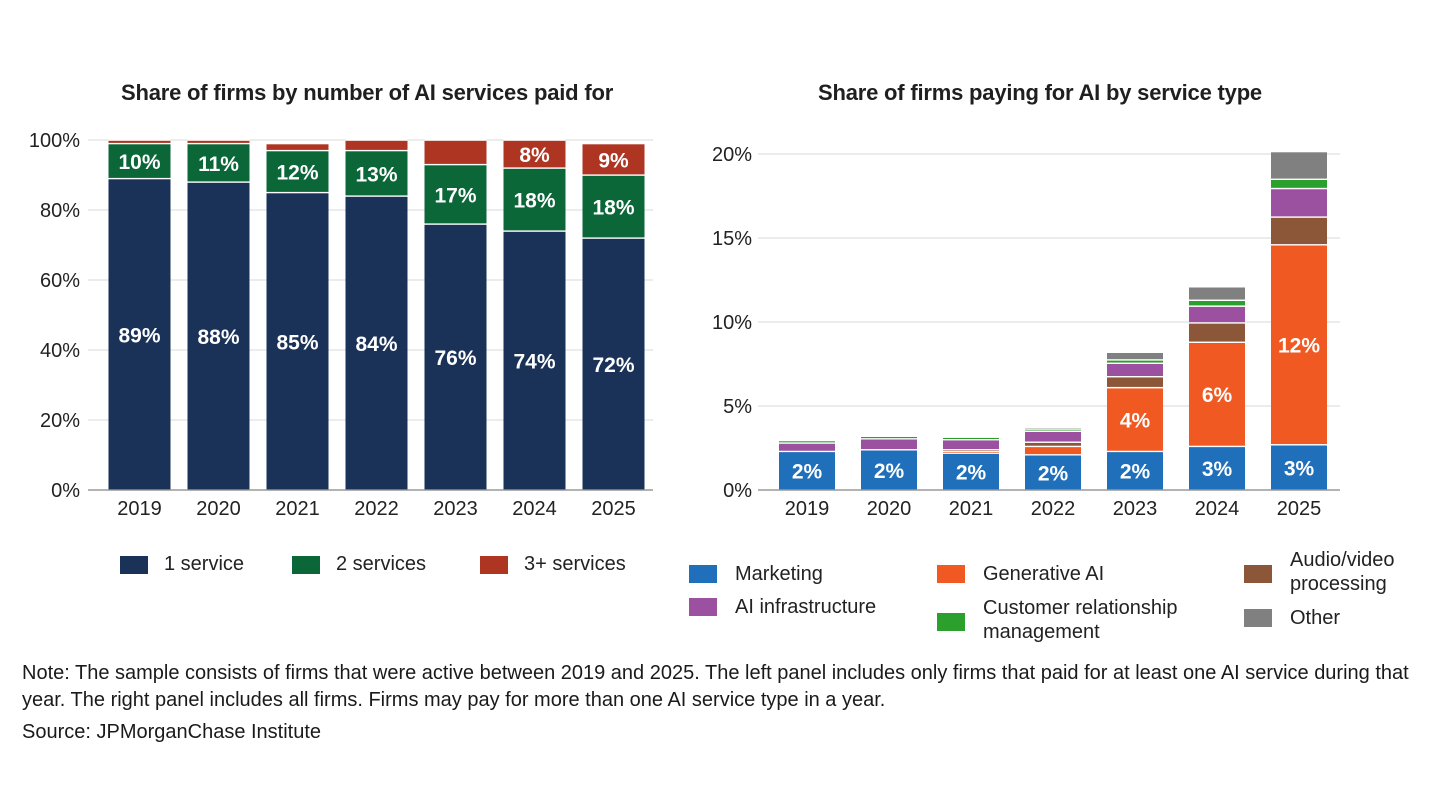 This screenshot has width=1440, height=810. Describe the element at coordinates (1080, 620) in the screenshot. I see `legend-label-crm: Customer relationship management` at that location.